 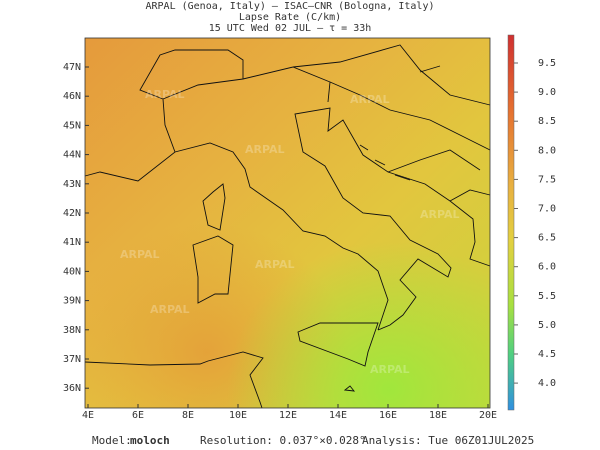 What do you see at coordinates (438, 415) in the screenshot?
I see `lon-label: 18E` at bounding box center [438, 415].